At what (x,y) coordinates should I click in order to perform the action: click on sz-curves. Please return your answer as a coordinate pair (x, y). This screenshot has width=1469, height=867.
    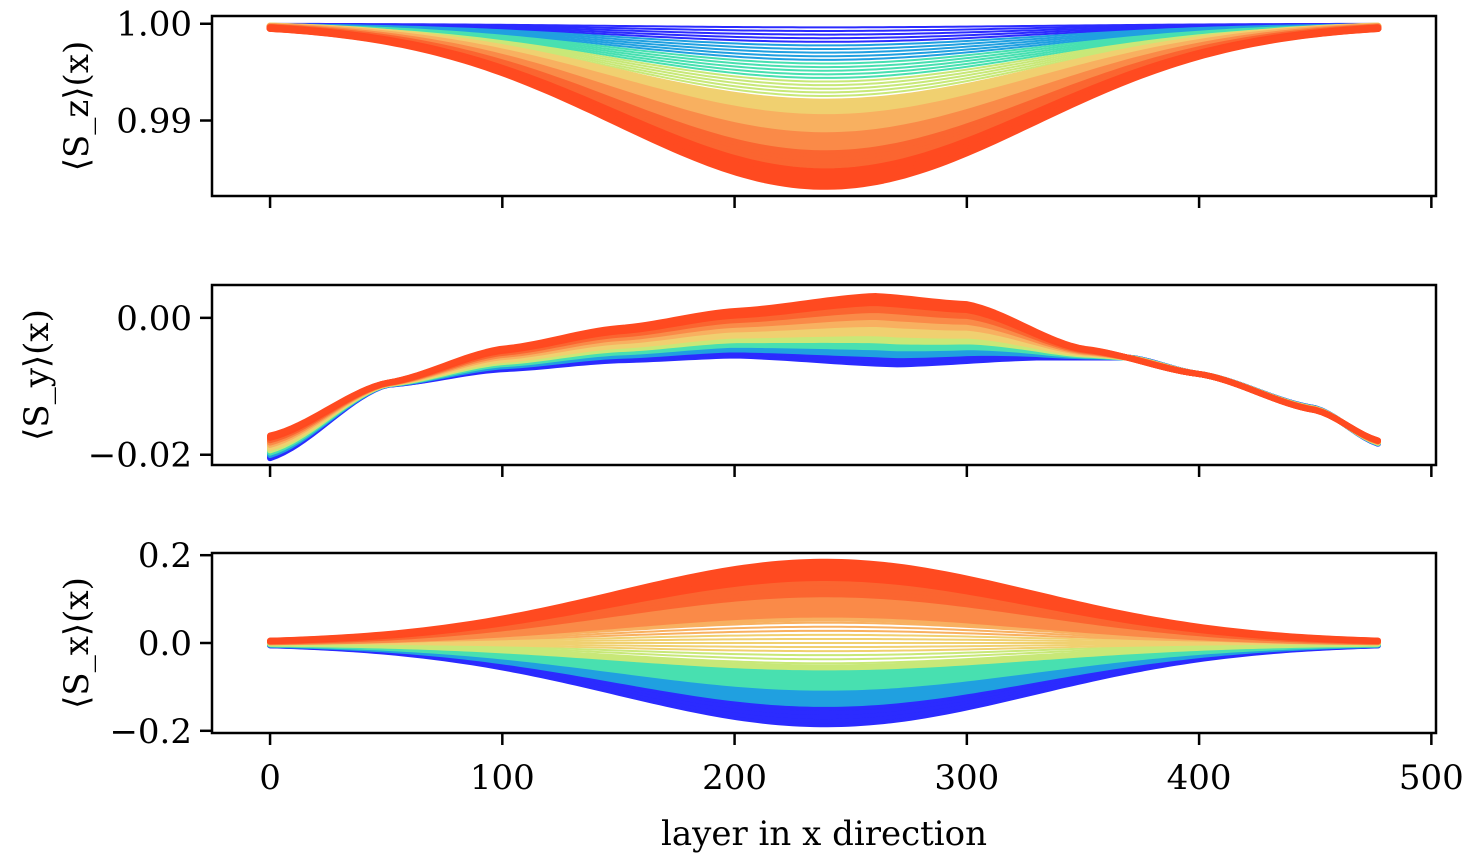
    Looking at the image, I should click on (824, 106).